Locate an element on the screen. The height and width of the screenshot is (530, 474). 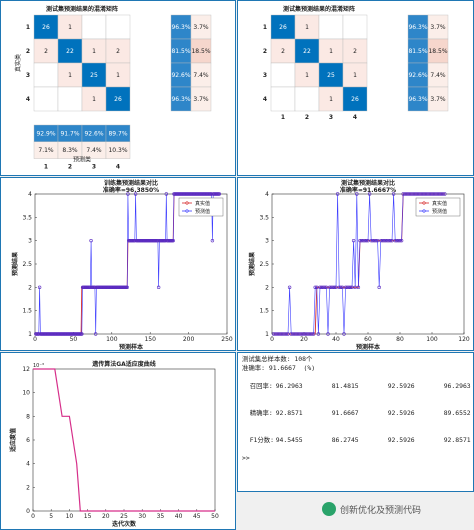
cm-value: 2 is located at coordinates (46, 51).